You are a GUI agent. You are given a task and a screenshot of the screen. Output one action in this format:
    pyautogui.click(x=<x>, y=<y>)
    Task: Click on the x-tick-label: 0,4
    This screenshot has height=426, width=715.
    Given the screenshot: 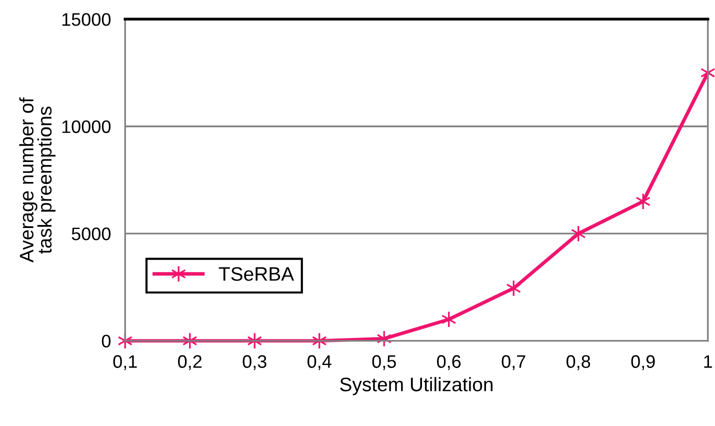 What is the action you would take?
    pyautogui.click(x=320, y=362)
    